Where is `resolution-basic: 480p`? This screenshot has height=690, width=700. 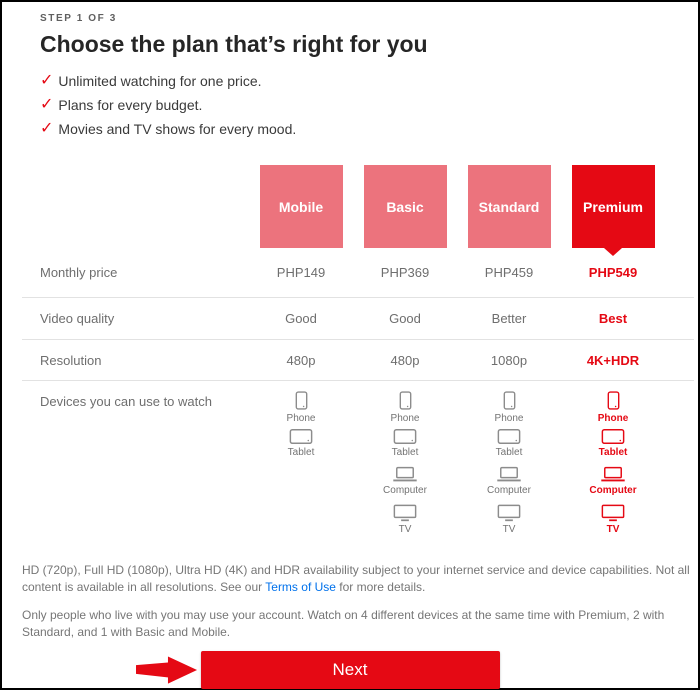 resolution-basic: 480p is located at coordinates (405, 360).